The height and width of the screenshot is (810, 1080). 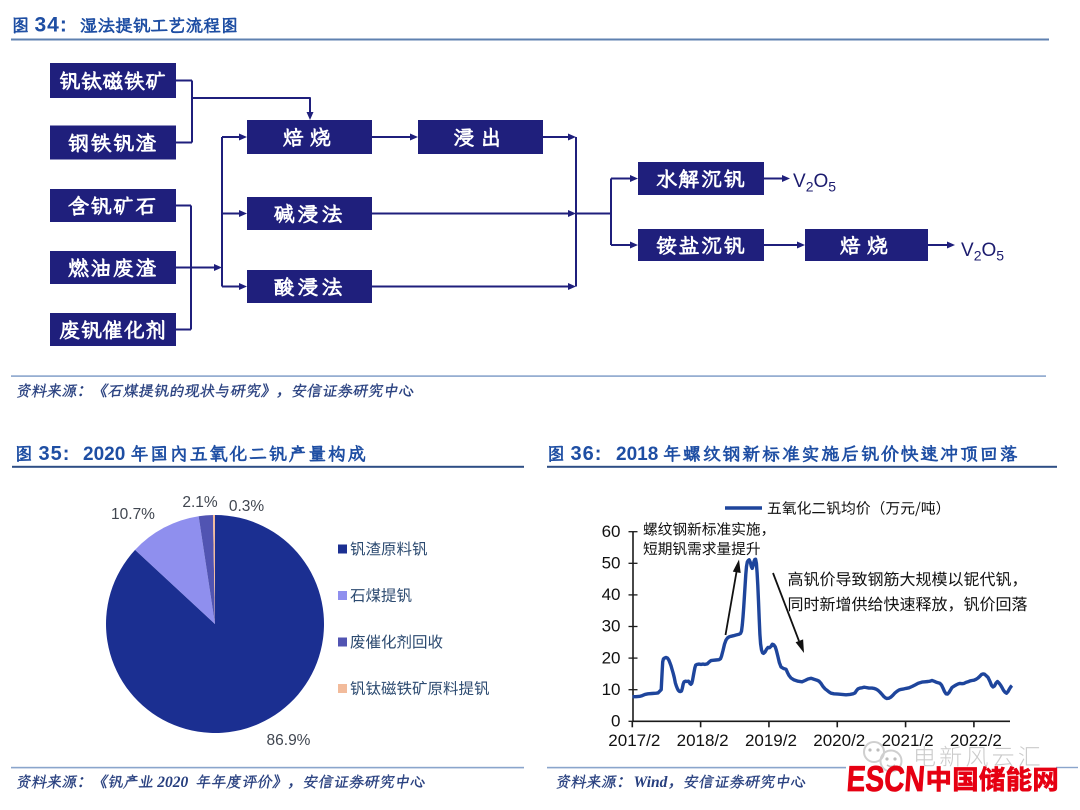 What do you see at coordinates (839, 740) in the screenshot?
I see `svg-text: 2020/2` at bounding box center [839, 740].